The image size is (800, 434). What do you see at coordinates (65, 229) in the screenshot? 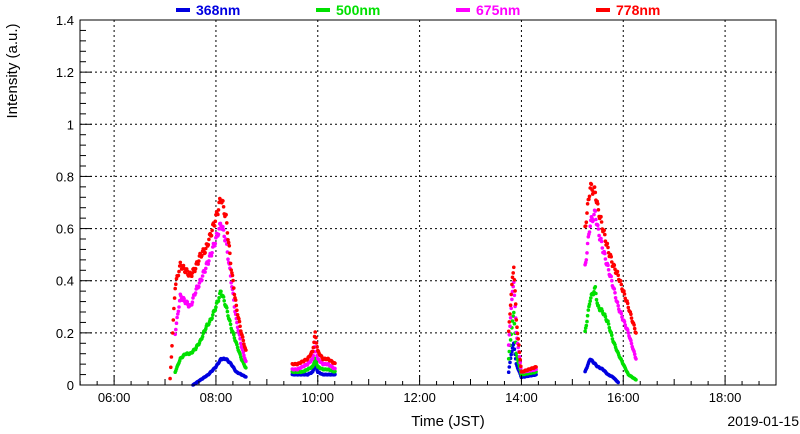
I see `y-tick-label: 0.6` at bounding box center [65, 229].